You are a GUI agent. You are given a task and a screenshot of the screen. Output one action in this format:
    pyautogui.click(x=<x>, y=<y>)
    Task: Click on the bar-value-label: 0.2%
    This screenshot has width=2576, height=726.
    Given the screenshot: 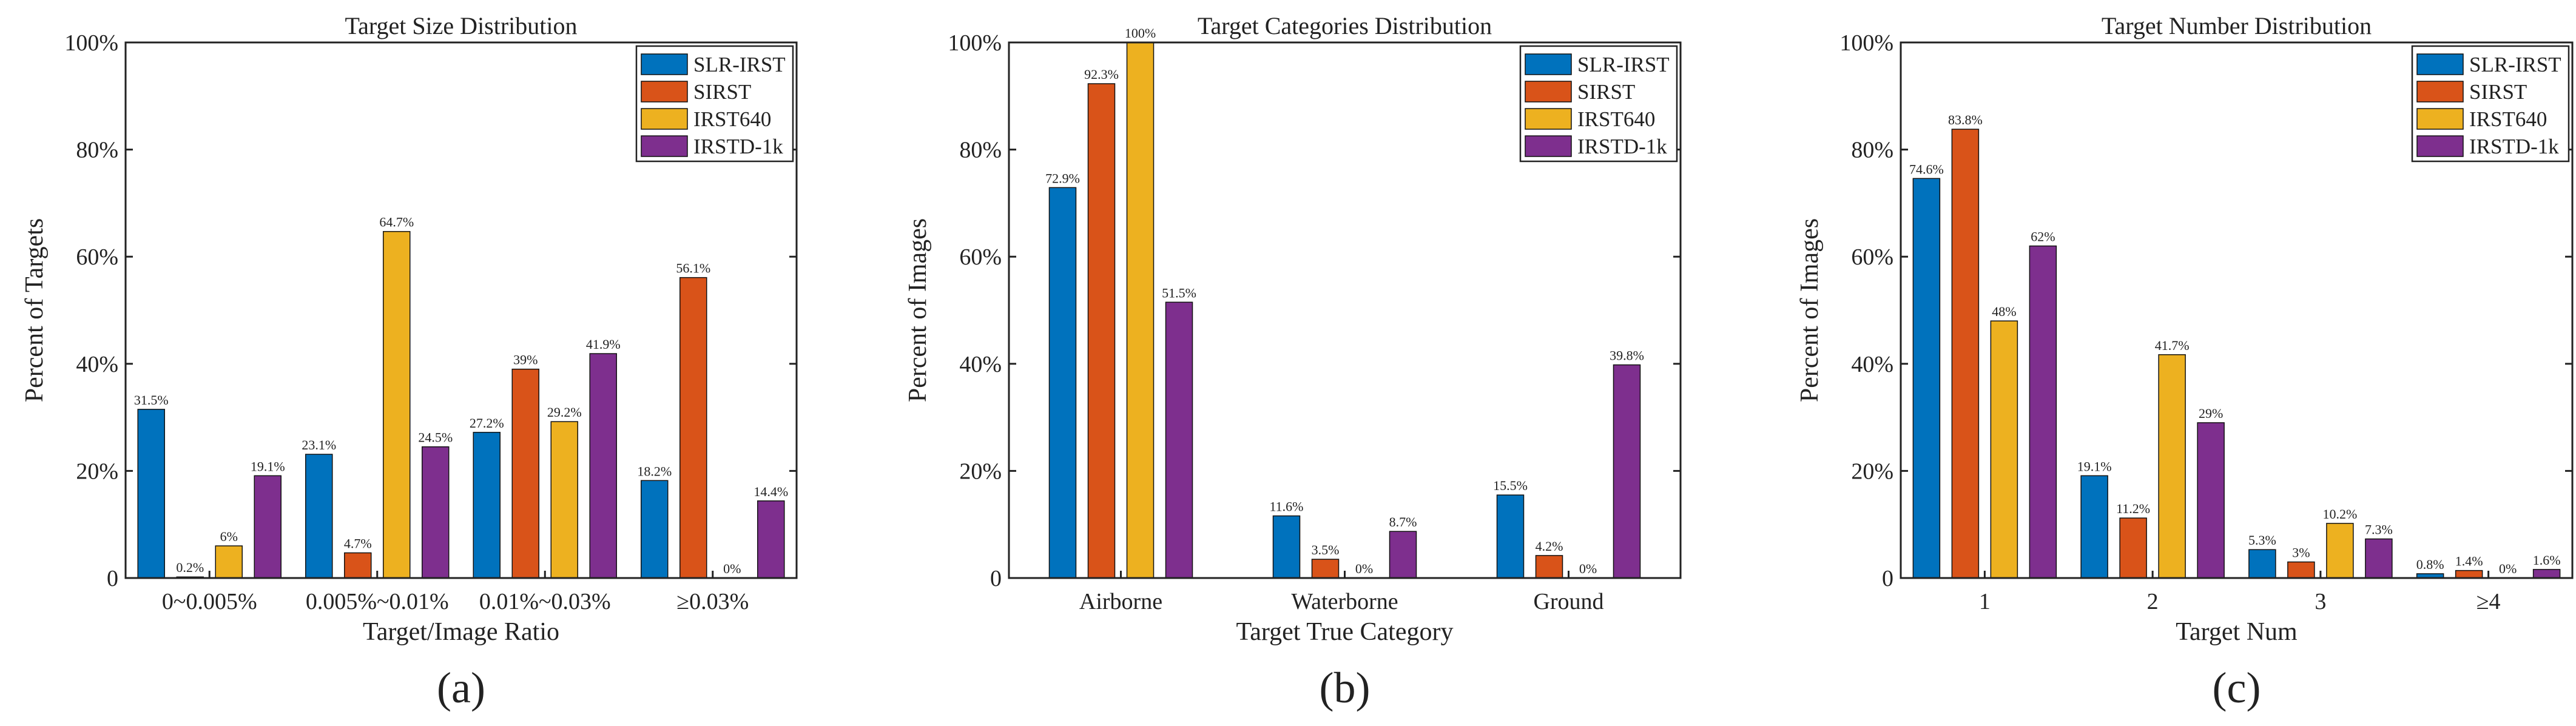 What is the action you would take?
    pyautogui.click(x=190, y=567)
    